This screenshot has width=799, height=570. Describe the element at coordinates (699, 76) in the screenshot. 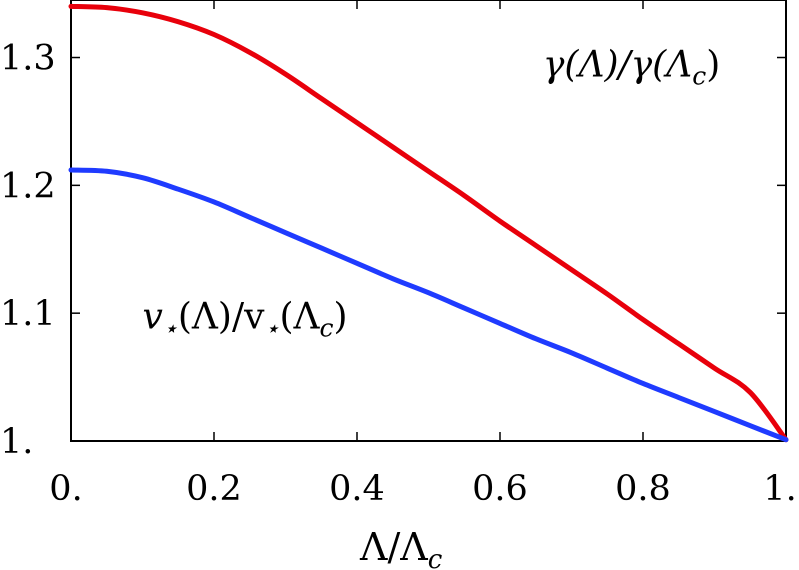

I see `gamma-label-sub: c` at that location.